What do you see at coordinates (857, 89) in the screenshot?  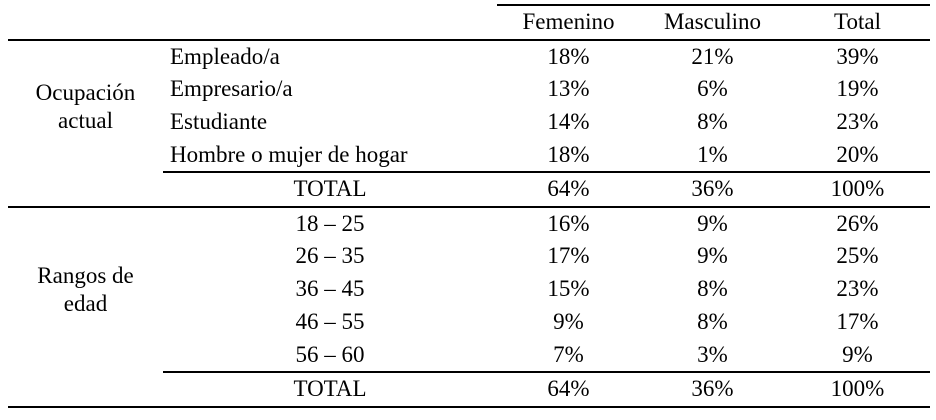 I see `cell-total: 19%` at bounding box center [857, 89].